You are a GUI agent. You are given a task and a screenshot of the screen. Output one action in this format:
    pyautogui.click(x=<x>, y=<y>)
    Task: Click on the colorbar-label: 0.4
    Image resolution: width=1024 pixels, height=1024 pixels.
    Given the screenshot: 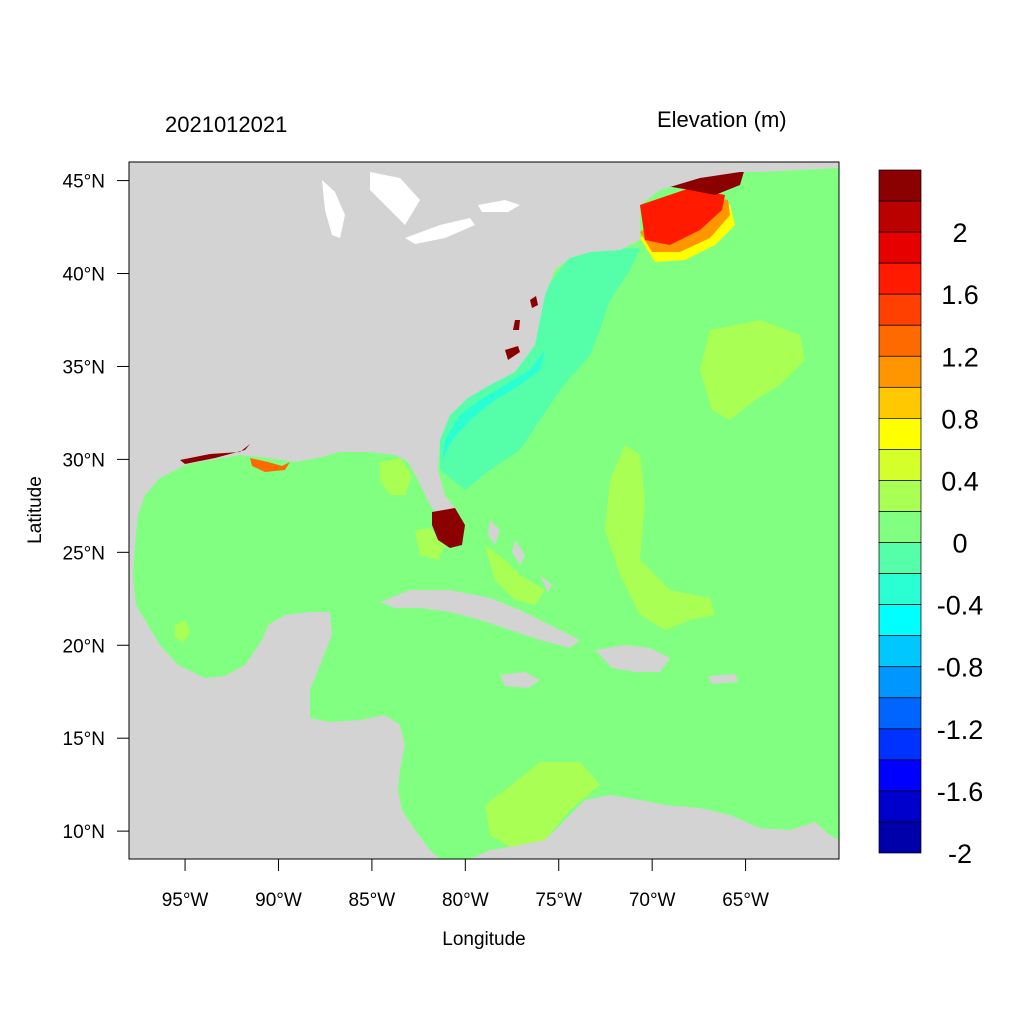 What is the action you would take?
    pyautogui.click(x=960, y=481)
    